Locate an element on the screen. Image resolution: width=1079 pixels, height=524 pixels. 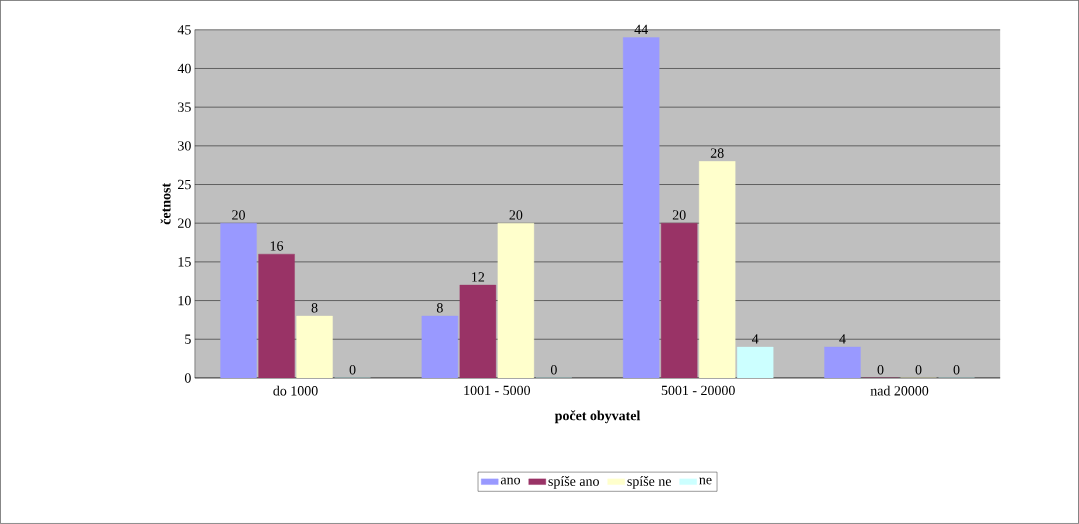
y-tick-label: 40 is located at coordinates (184, 68).